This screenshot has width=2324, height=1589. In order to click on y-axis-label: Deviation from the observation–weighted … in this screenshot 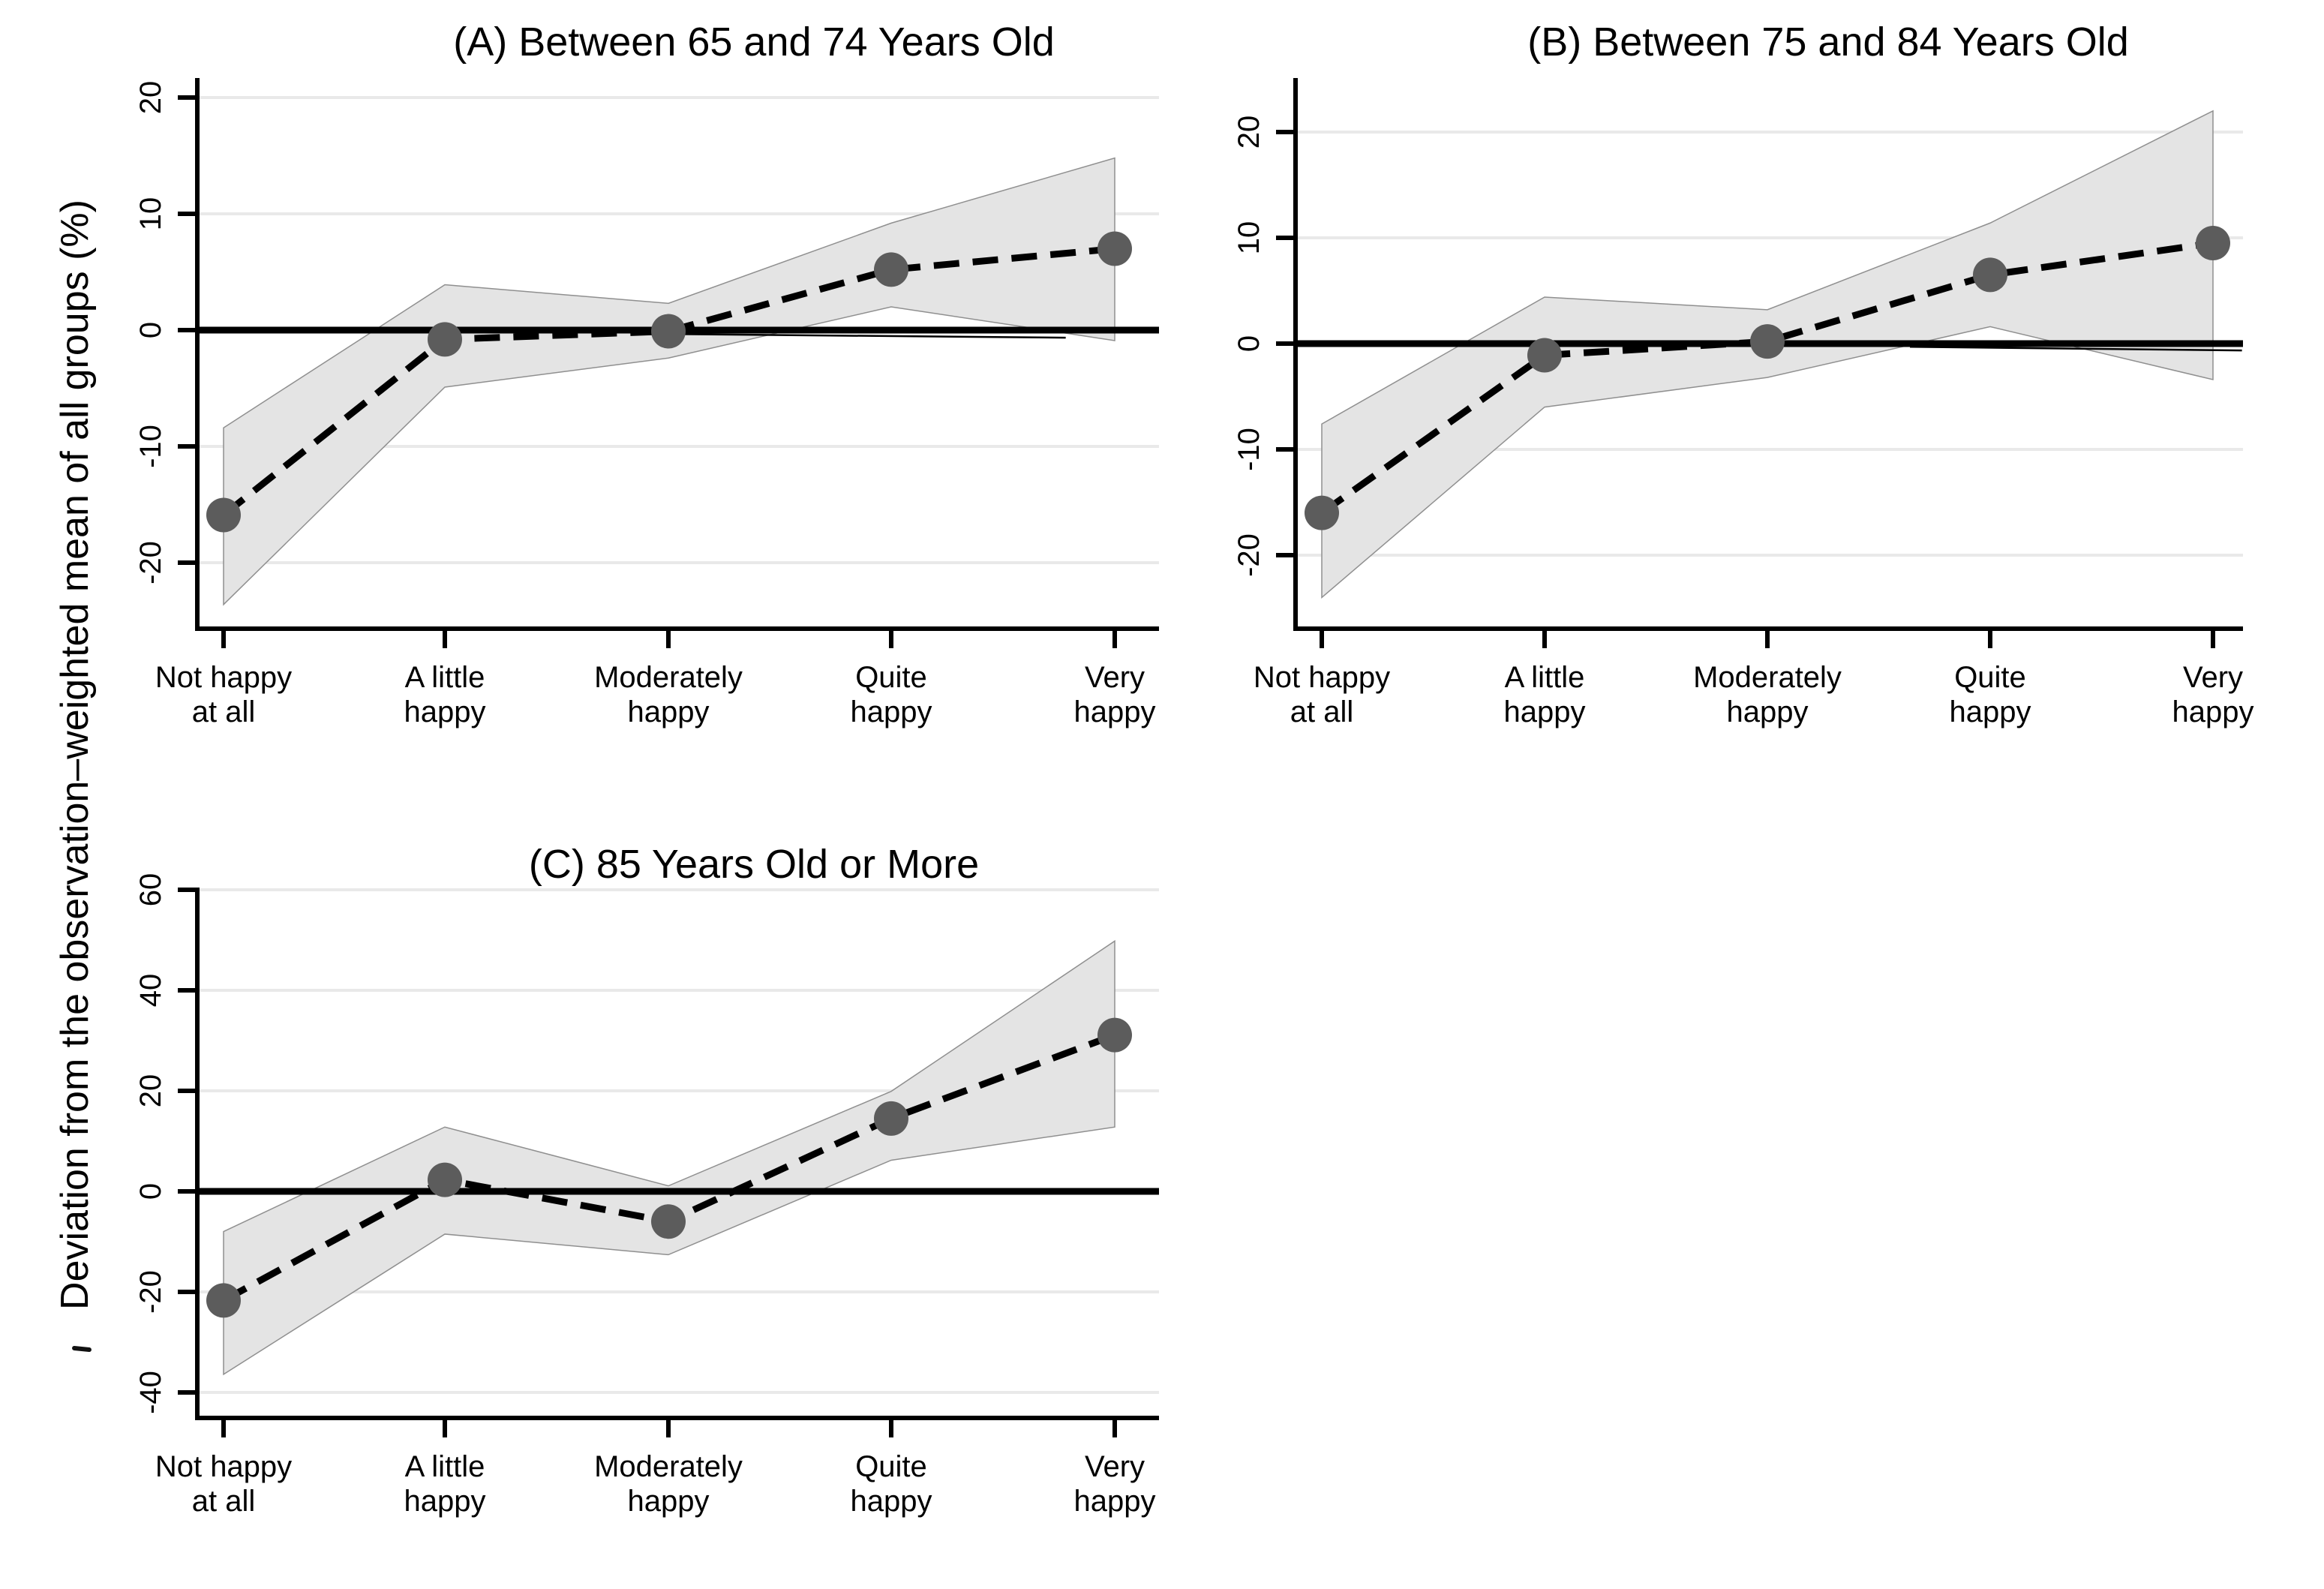, I will do `click(75, 755)`.